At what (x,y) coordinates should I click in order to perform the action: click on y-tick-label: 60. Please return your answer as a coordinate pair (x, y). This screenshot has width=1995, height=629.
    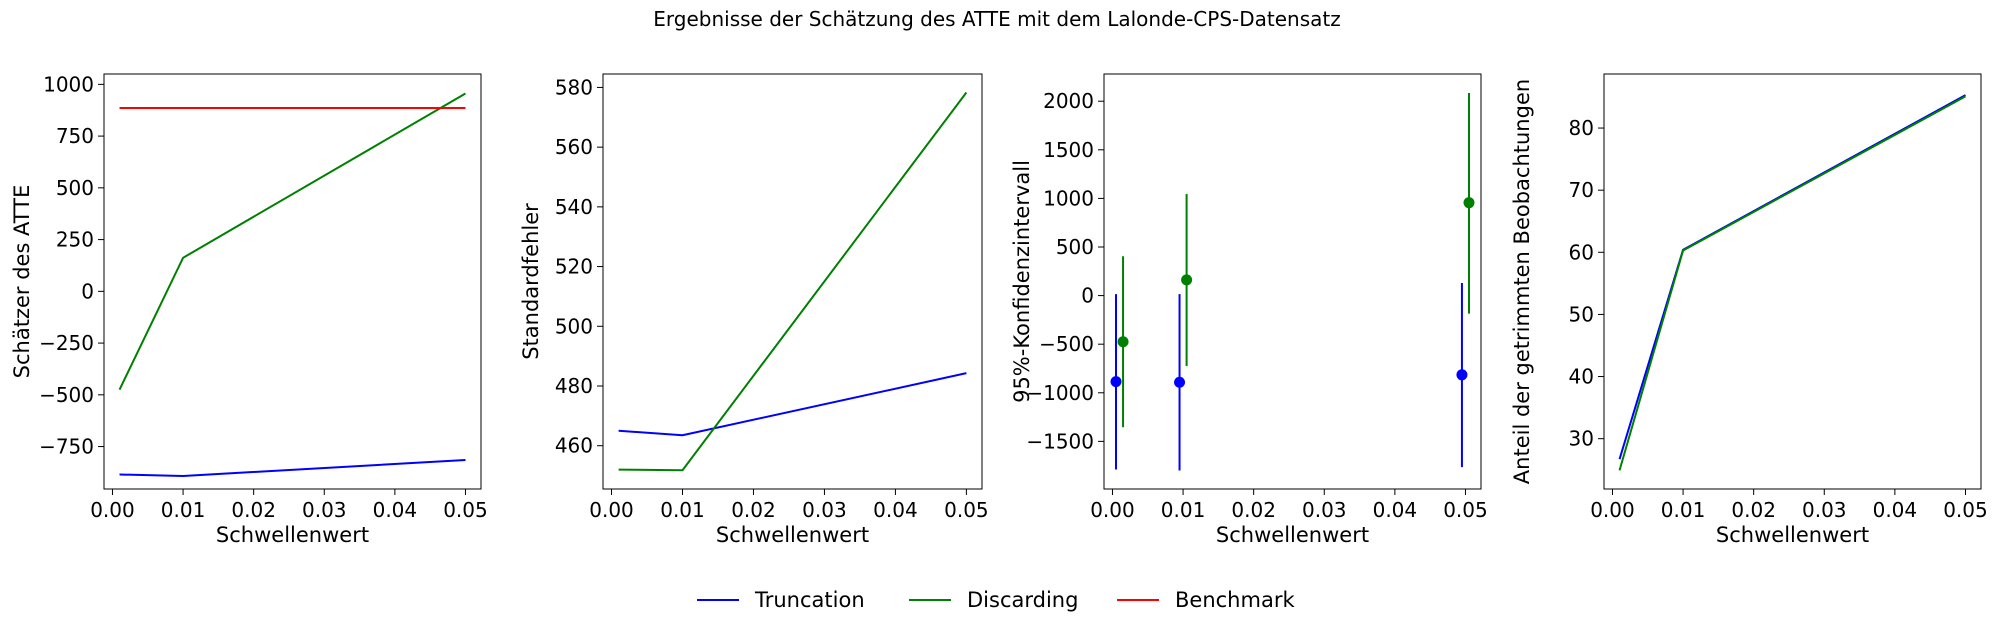
    Looking at the image, I should click on (1581, 252).